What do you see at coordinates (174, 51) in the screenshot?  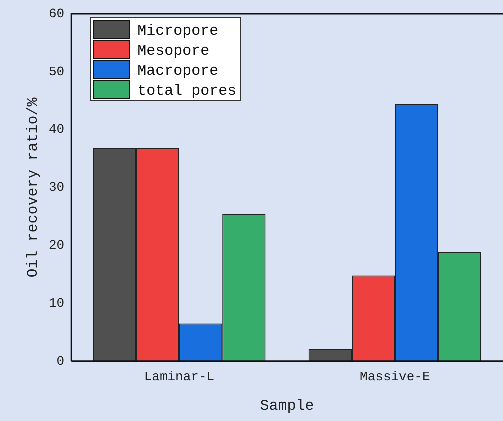 I see `legend-label: Mesopore` at bounding box center [174, 51].